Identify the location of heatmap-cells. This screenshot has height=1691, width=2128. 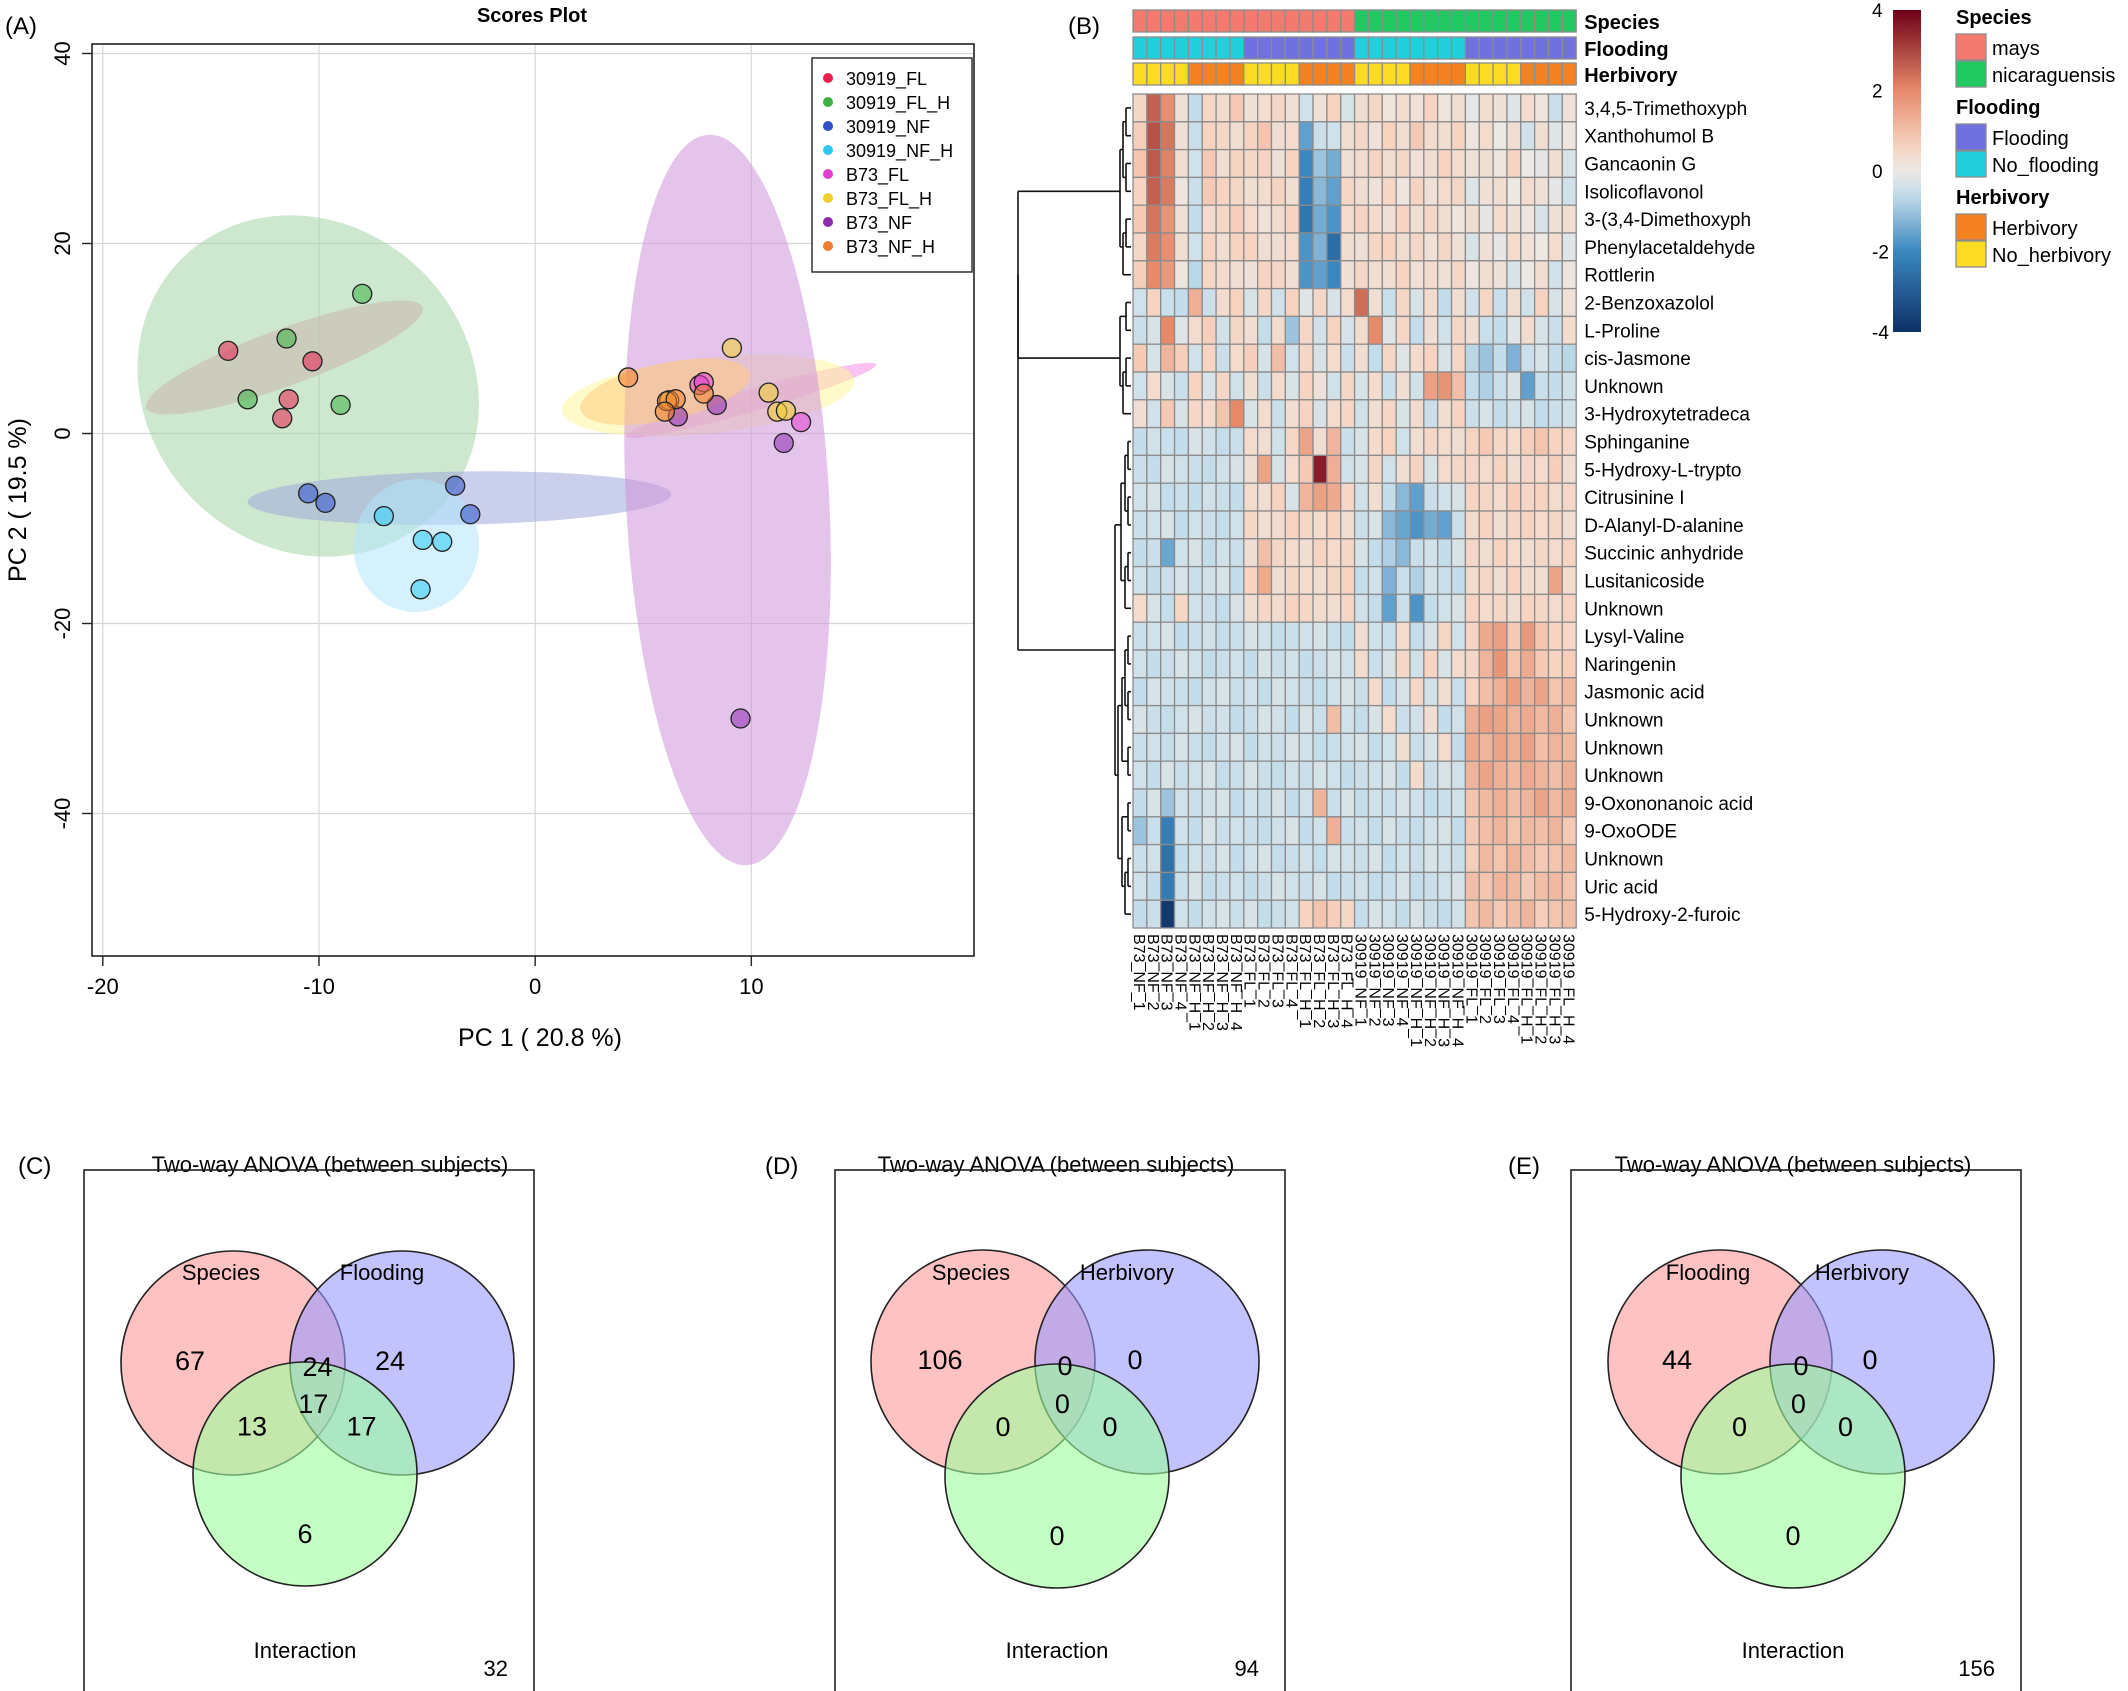
(1354, 511).